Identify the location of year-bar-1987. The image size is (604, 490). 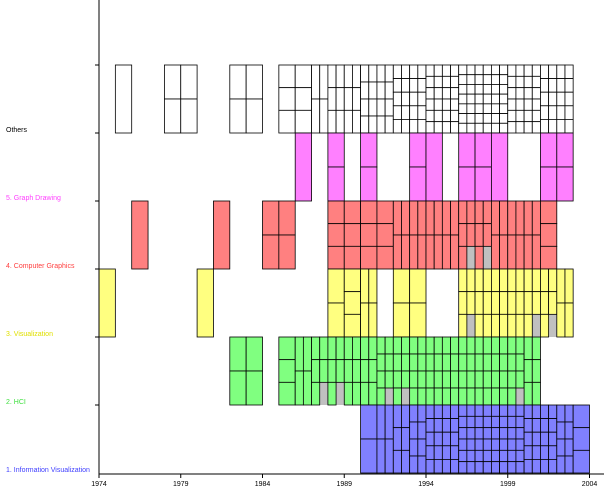
(320, 371).